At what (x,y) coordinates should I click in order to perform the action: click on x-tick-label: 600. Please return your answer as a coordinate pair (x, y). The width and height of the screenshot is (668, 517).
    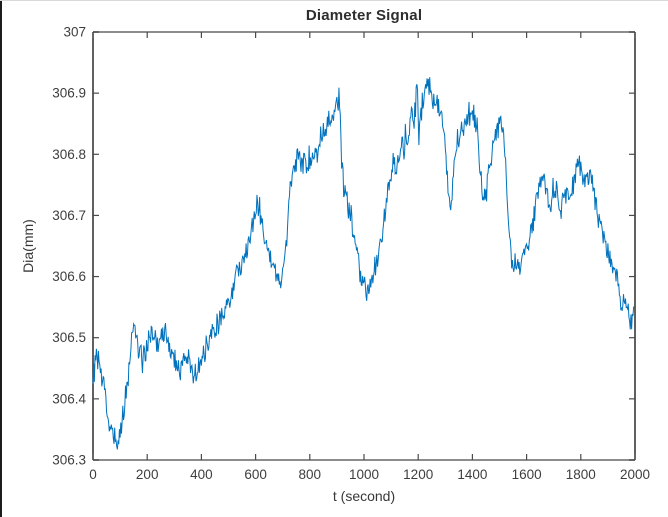
    Looking at the image, I should click on (255, 474).